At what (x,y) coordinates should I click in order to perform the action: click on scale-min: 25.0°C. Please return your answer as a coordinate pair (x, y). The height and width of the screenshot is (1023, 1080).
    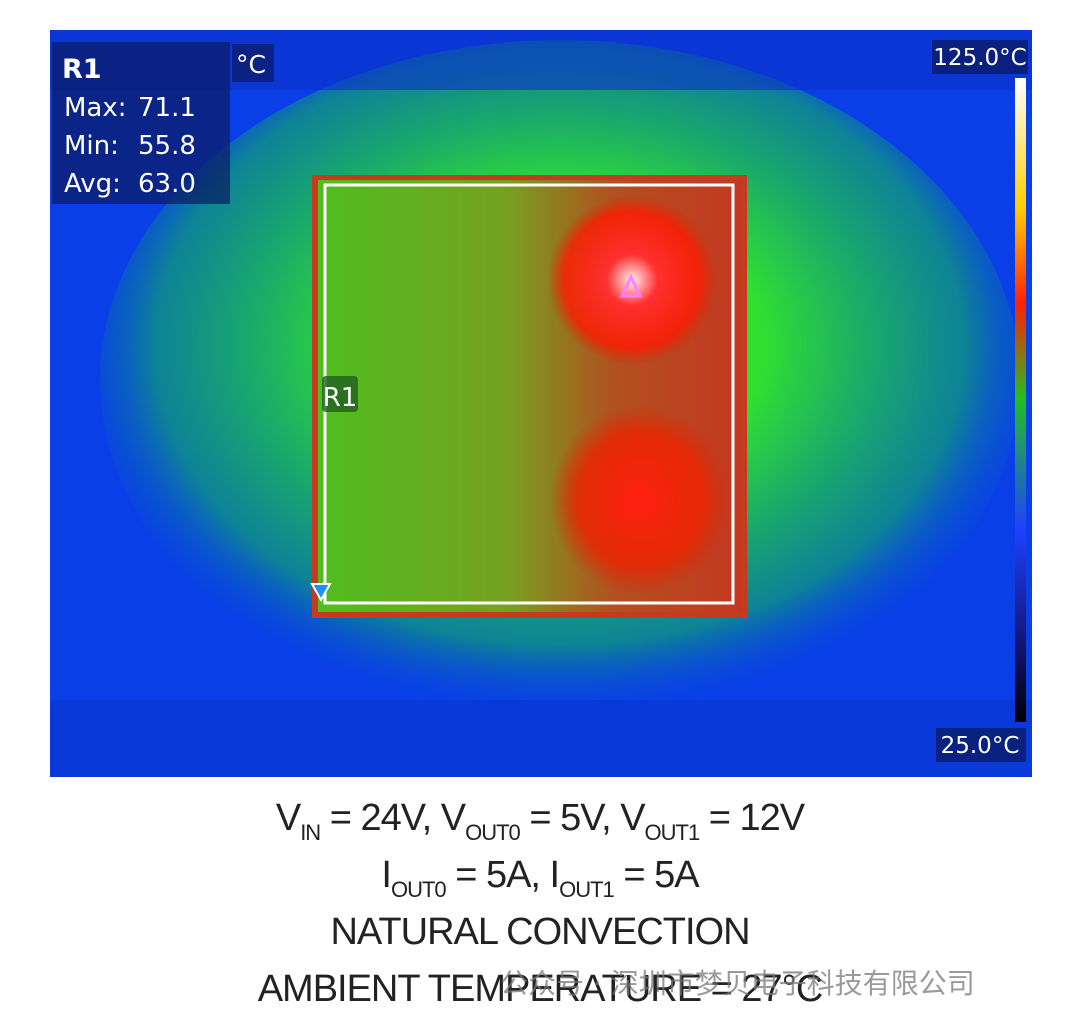
    Looking at the image, I should click on (980, 746).